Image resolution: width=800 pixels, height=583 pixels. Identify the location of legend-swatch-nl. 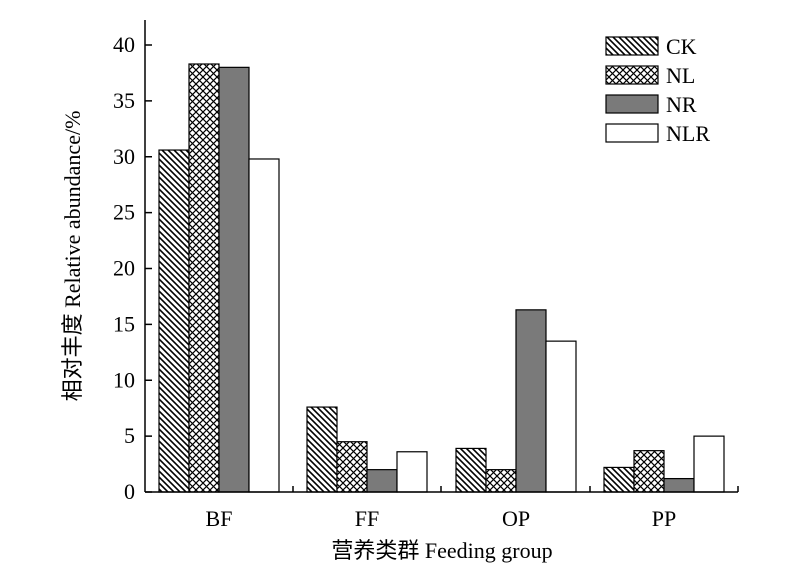
(632, 75).